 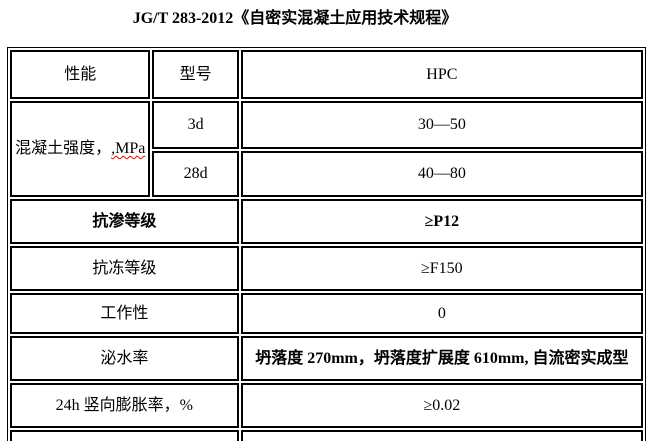 I want to click on table-row-vertical-expansion: 24h 竖向膨胀率，% ≥0.02, so click(x=326, y=405).